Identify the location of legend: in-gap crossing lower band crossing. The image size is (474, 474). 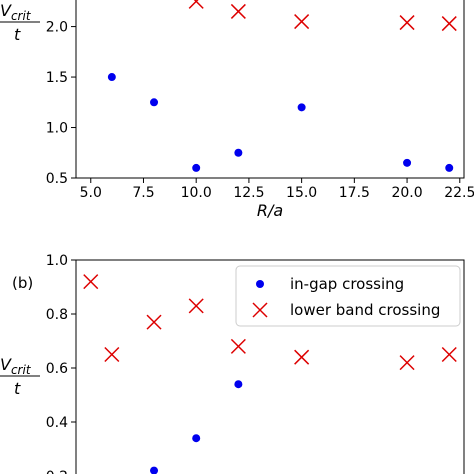
(348, 296).